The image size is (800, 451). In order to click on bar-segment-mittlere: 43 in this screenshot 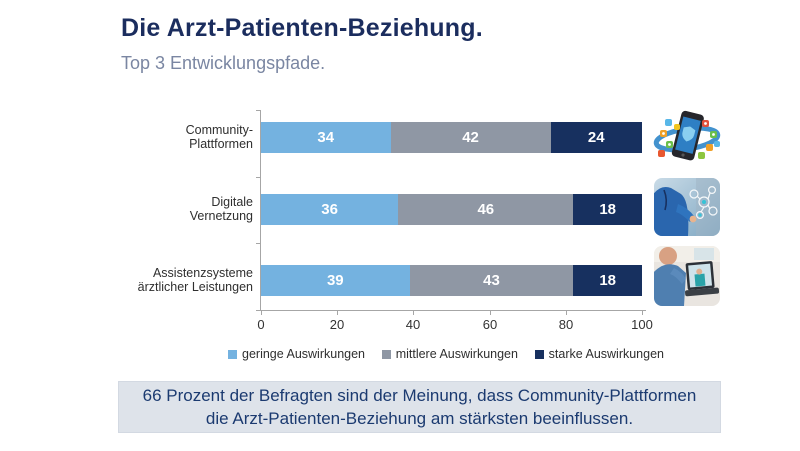, I will do `click(491, 280)`.